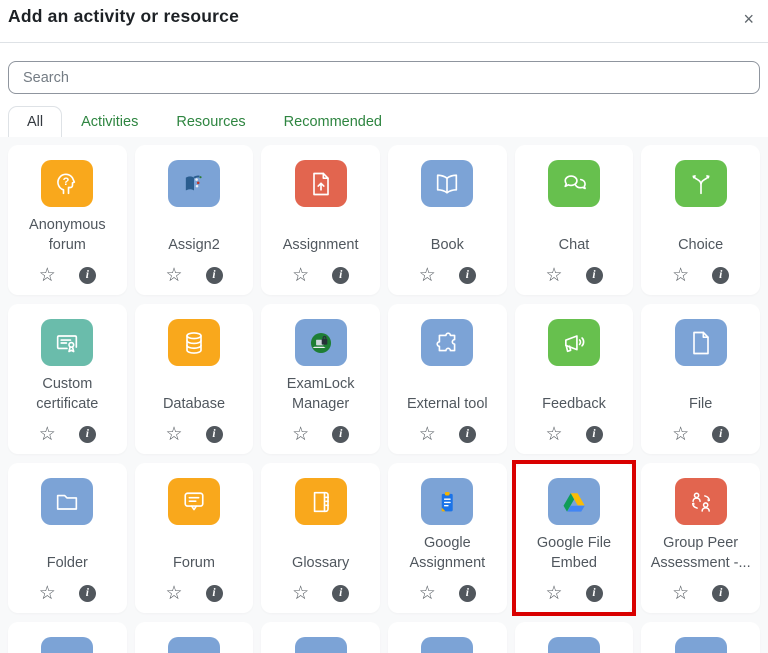 Image resolution: width=768 pixels, height=653 pixels. I want to click on activity-label: Google Assignment, so click(447, 553).